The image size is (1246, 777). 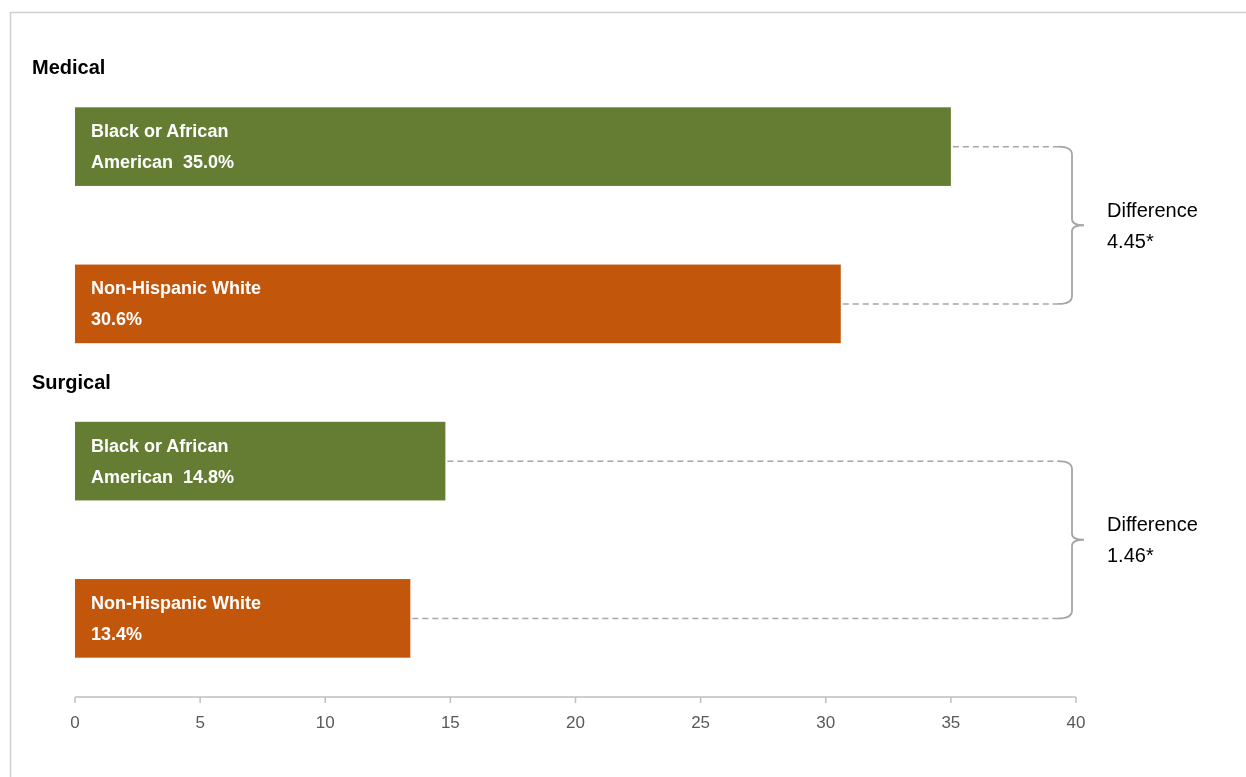 I want to click on text: Black or African American 35.0%, so click(x=163, y=147).